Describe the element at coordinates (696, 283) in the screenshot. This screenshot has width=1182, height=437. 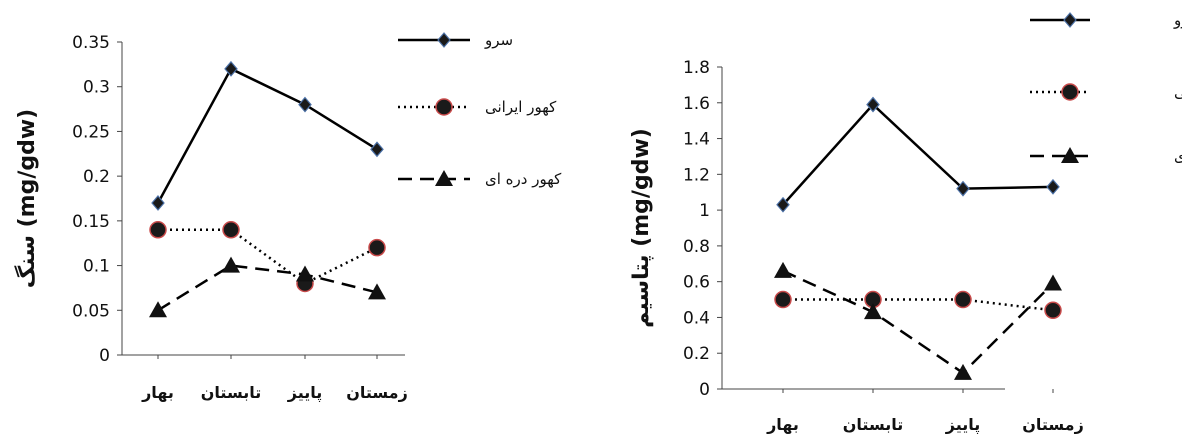
I see `y-tick-label: 0.6` at that location.